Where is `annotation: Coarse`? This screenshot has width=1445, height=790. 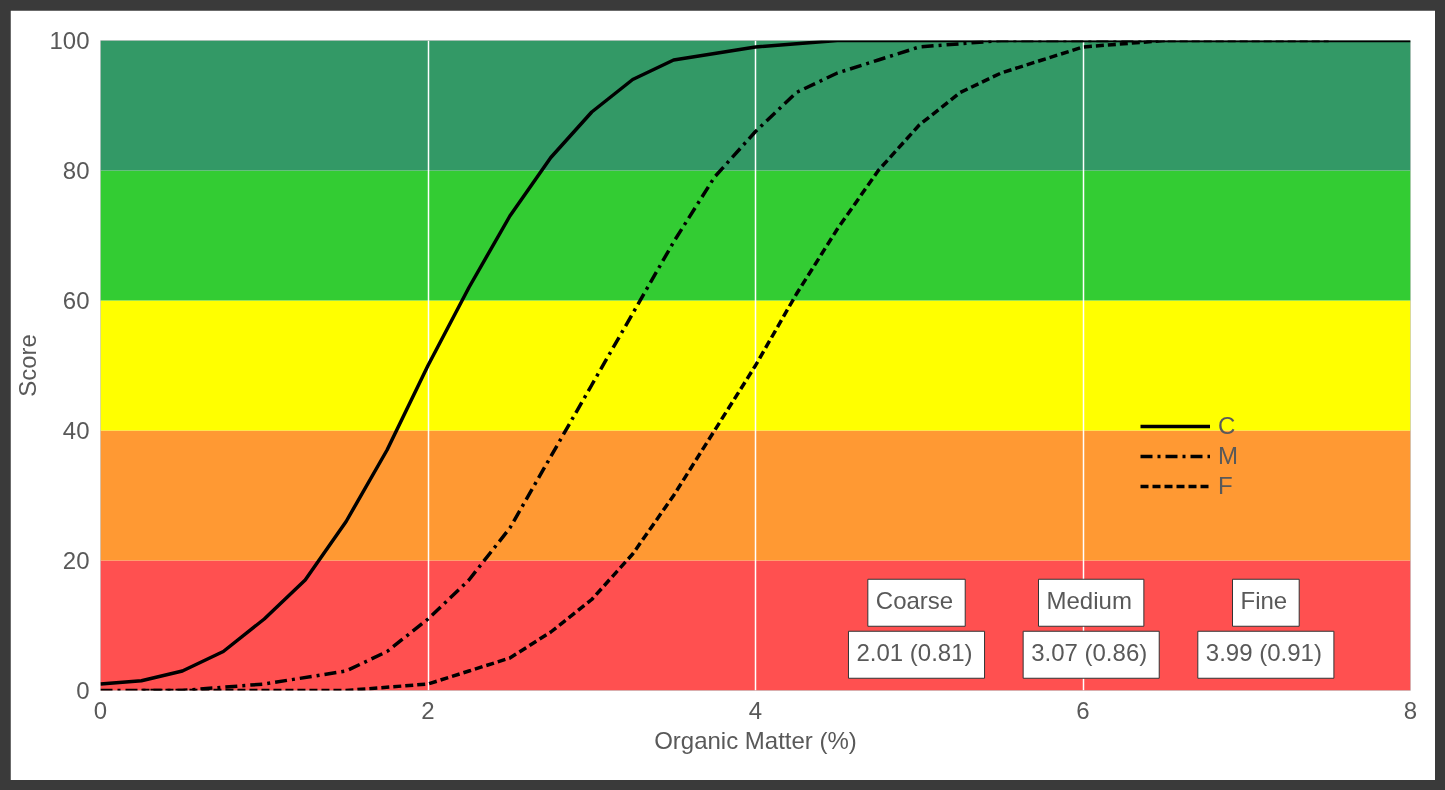 annotation: Coarse is located at coordinates (914, 601).